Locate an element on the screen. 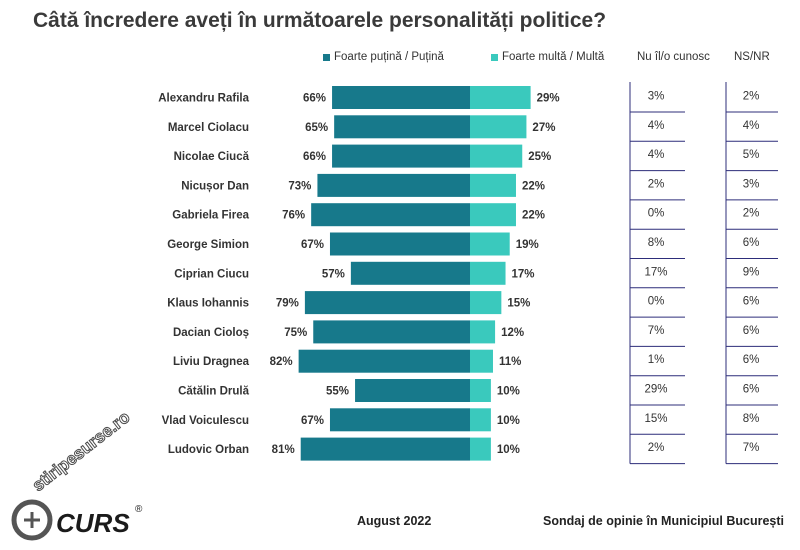 The height and width of the screenshot is (550, 800). value-unknown: 8% is located at coordinates (656, 243).